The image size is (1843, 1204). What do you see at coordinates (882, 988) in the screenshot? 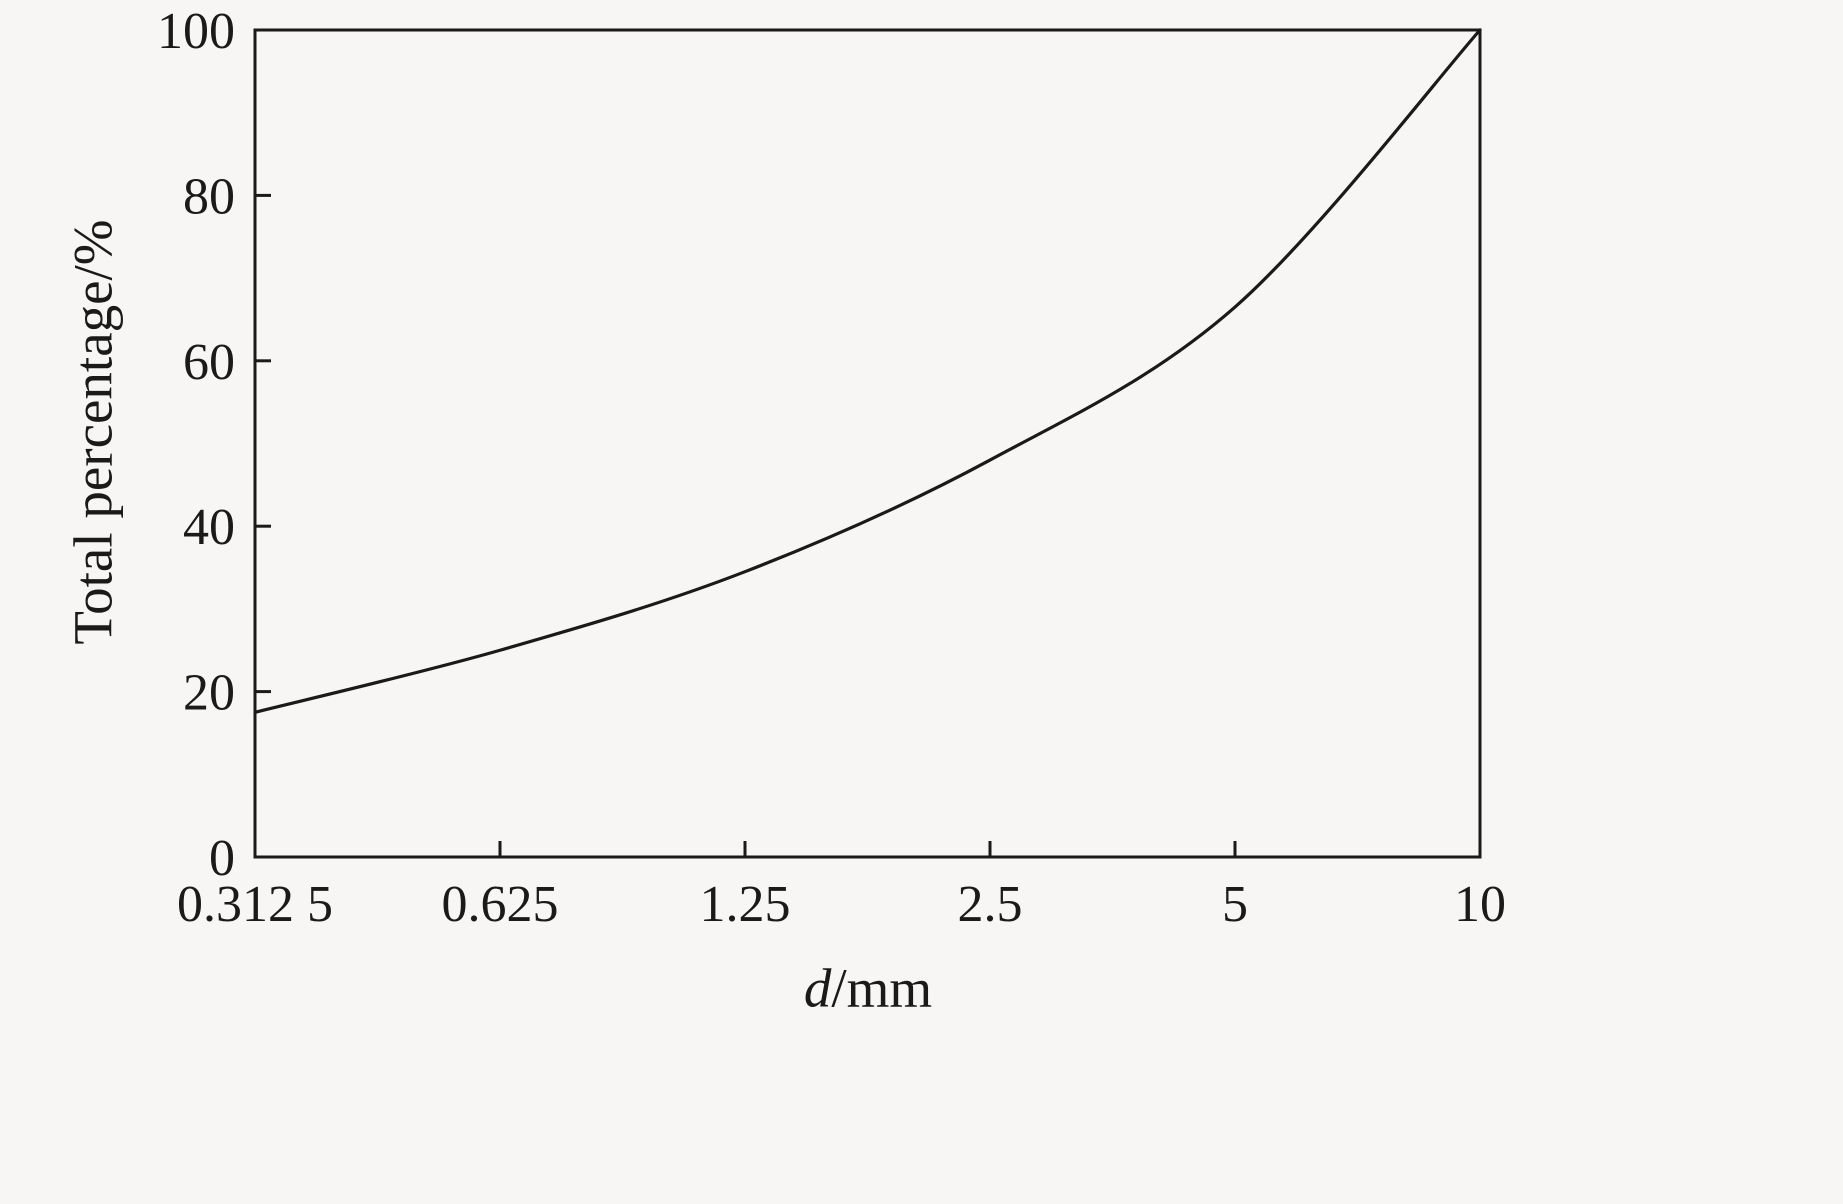
I see `x-axis-label-unit: /mm` at bounding box center [882, 988].